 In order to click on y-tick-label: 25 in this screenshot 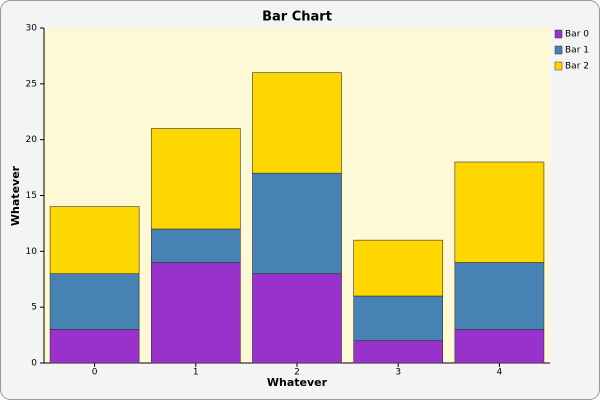, I will do `click(31, 84)`.